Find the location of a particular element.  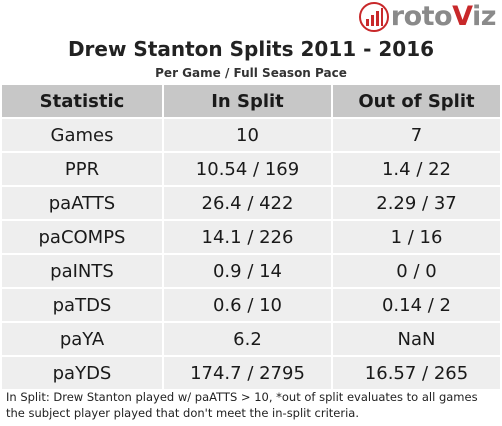

stat-name: paINTS is located at coordinates (82, 271).